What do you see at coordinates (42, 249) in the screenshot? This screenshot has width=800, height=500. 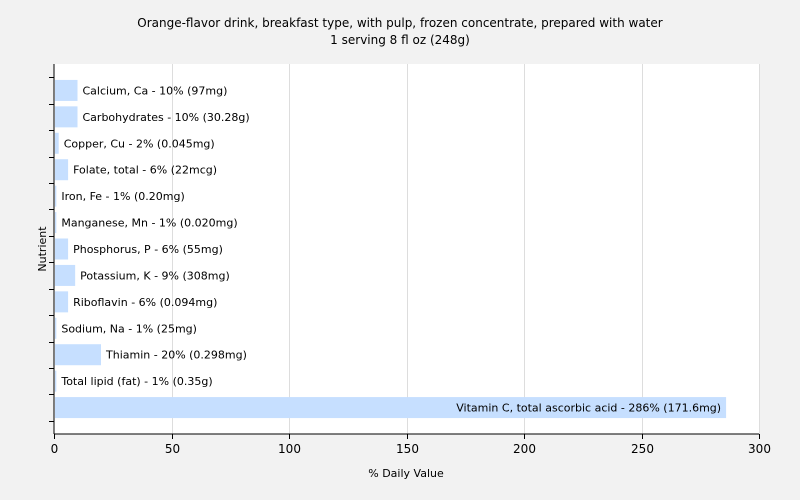 I see `y-axis-title: Nutrient` at bounding box center [42, 249].